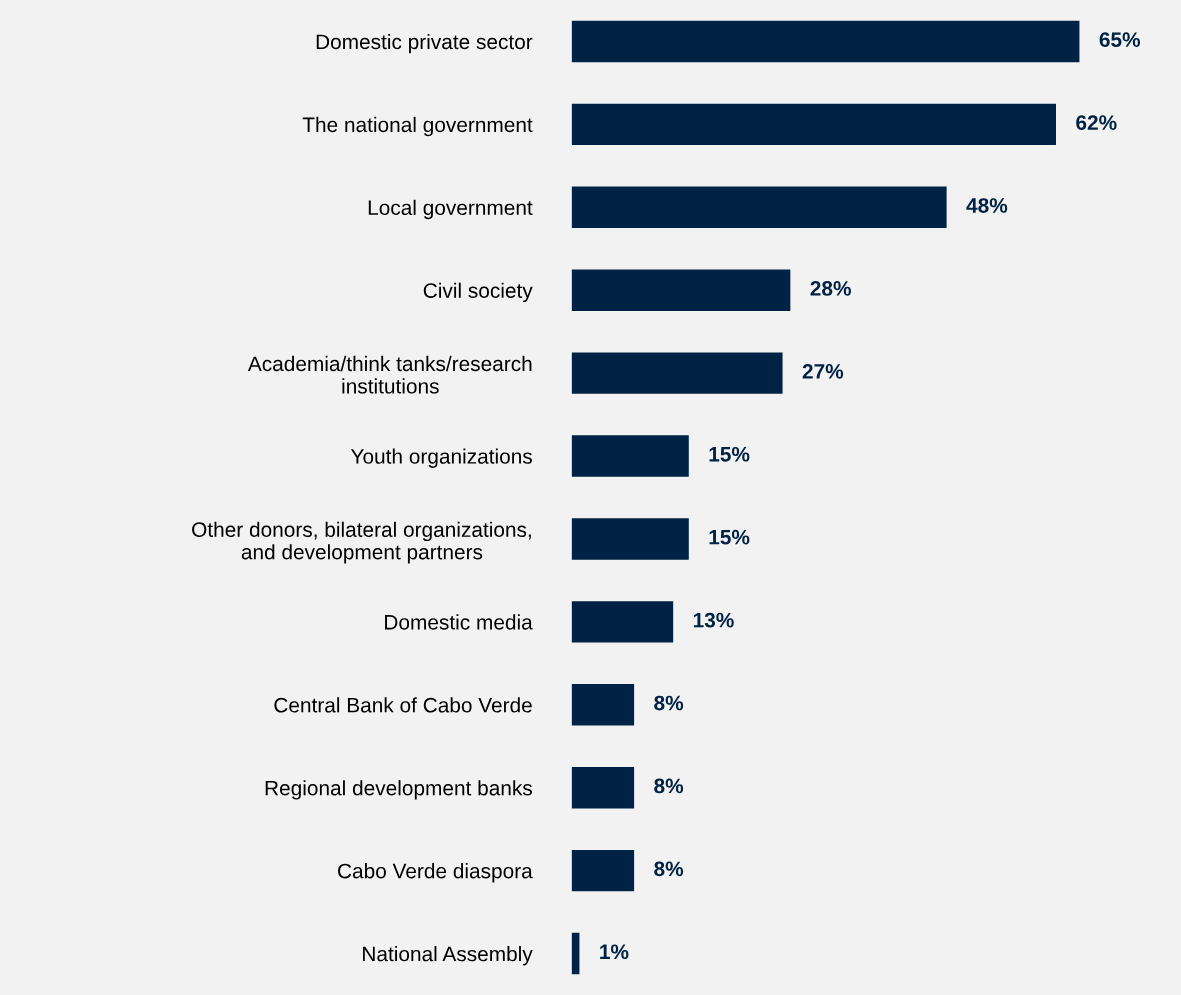 Image resolution: width=1181 pixels, height=995 pixels. What do you see at coordinates (459, 622) in the screenshot?
I see `y-tick-label: Domestic media` at bounding box center [459, 622].